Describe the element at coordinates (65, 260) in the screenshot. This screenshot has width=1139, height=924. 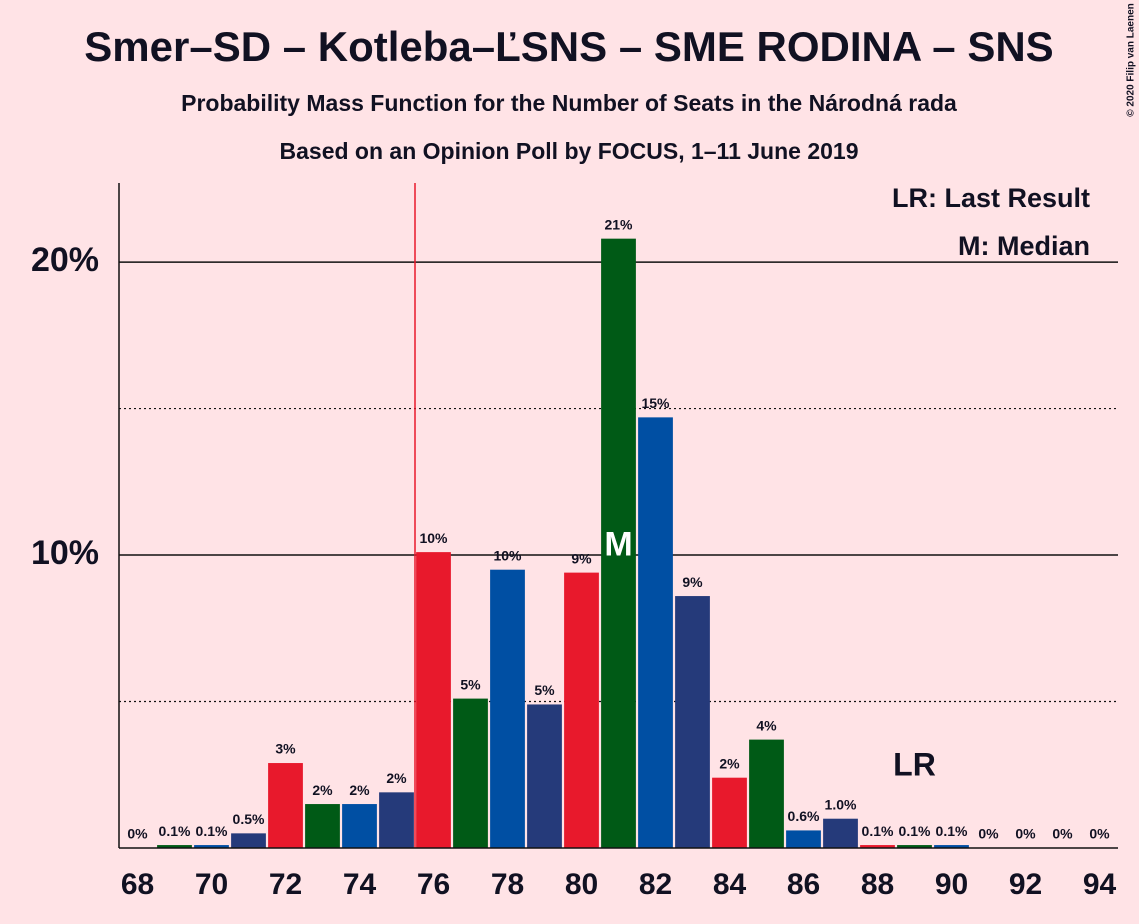
I see `y-tick-label: 20%` at that location.